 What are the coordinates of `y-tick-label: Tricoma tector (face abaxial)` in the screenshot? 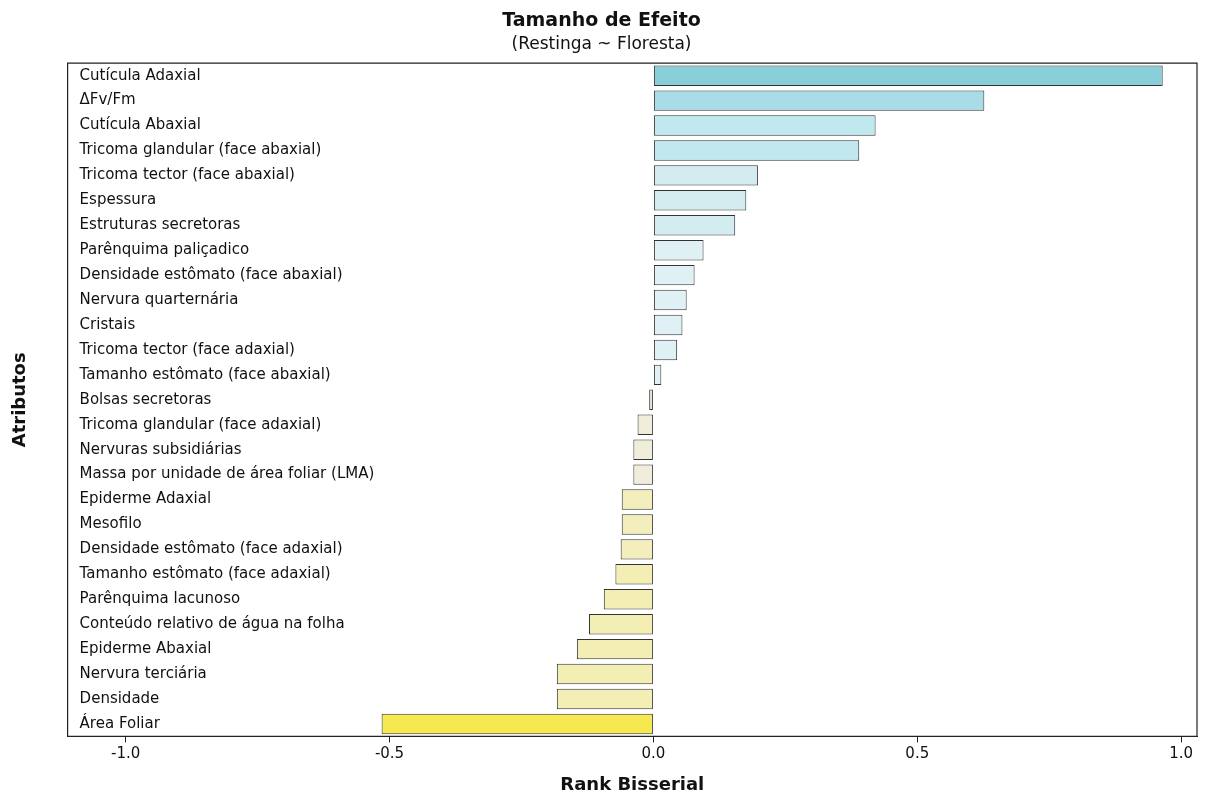 It's located at (186, 174).